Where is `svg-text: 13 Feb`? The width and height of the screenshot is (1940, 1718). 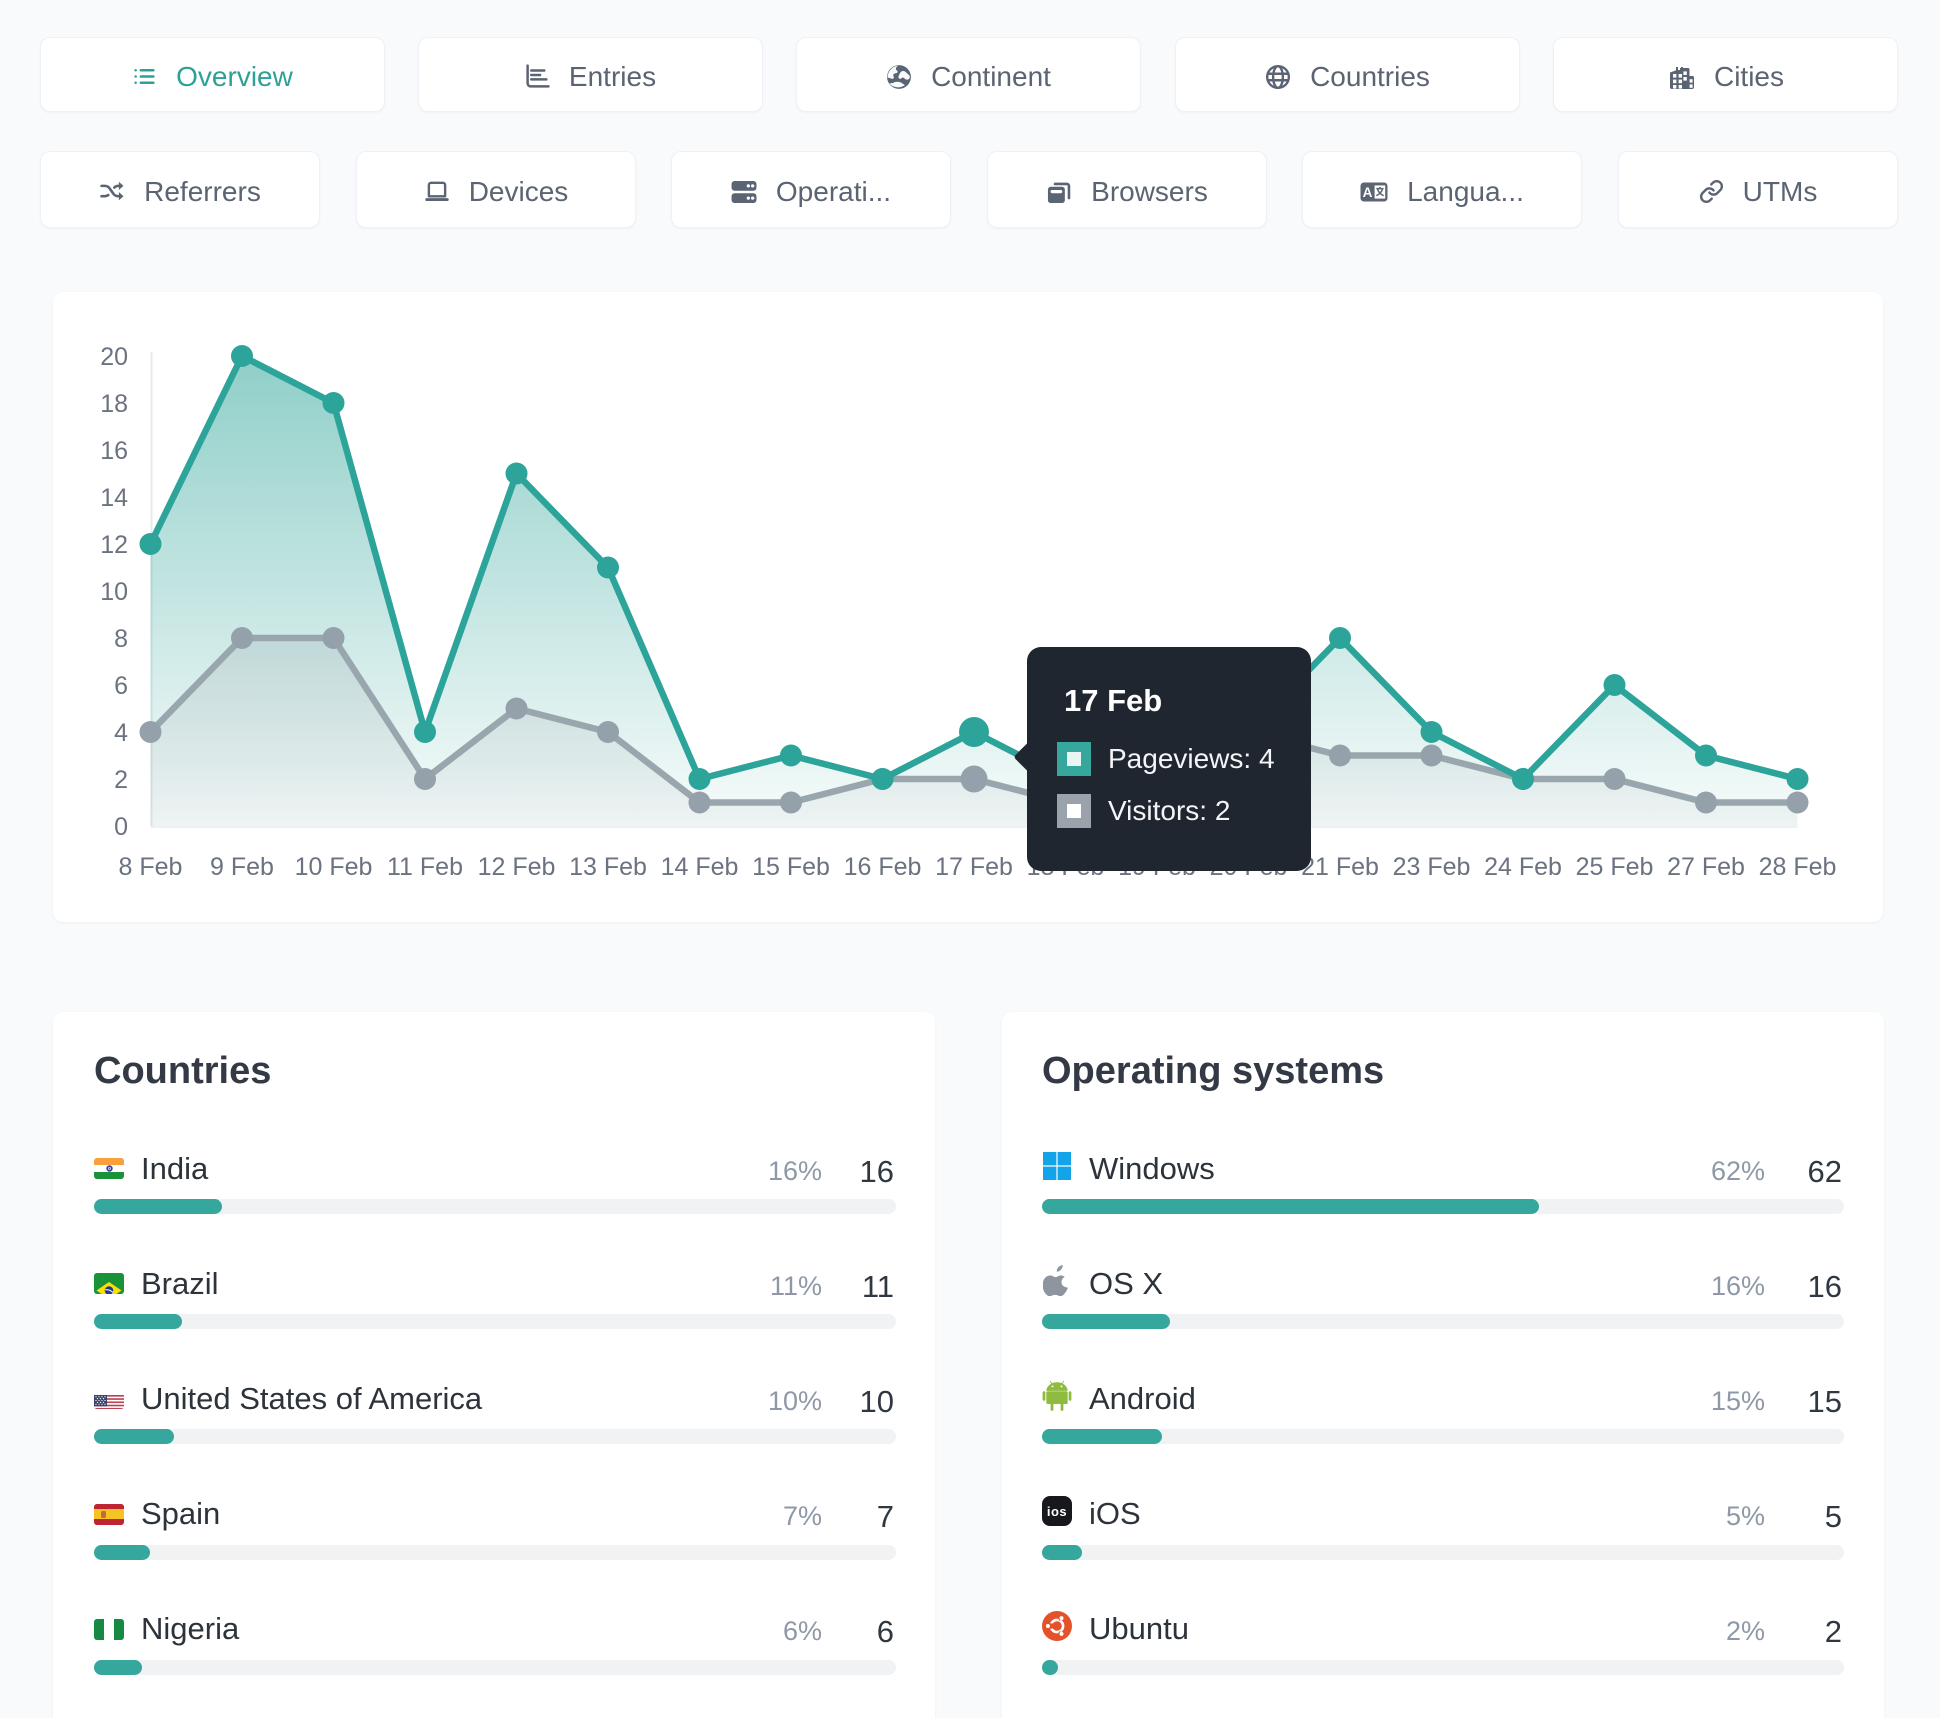
svg-text: 13 Feb is located at coordinates (608, 867).